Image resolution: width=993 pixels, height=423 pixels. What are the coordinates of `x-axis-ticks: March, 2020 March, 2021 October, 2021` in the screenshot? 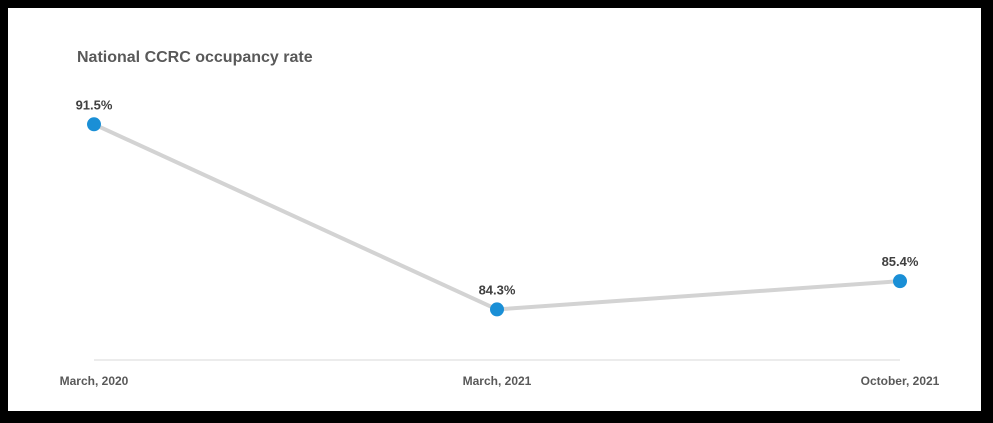 It's located at (500, 381).